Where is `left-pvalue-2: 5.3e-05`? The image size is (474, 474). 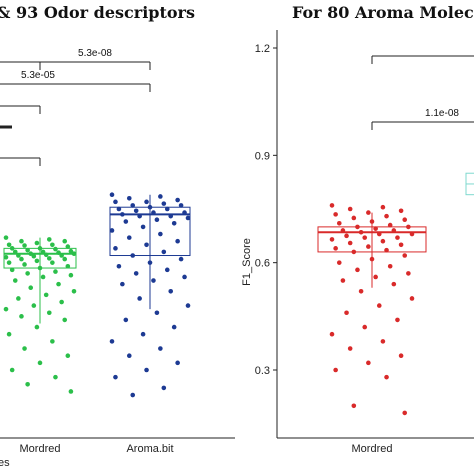 left-pvalue-2: 5.3e-05 is located at coordinates (38, 75).